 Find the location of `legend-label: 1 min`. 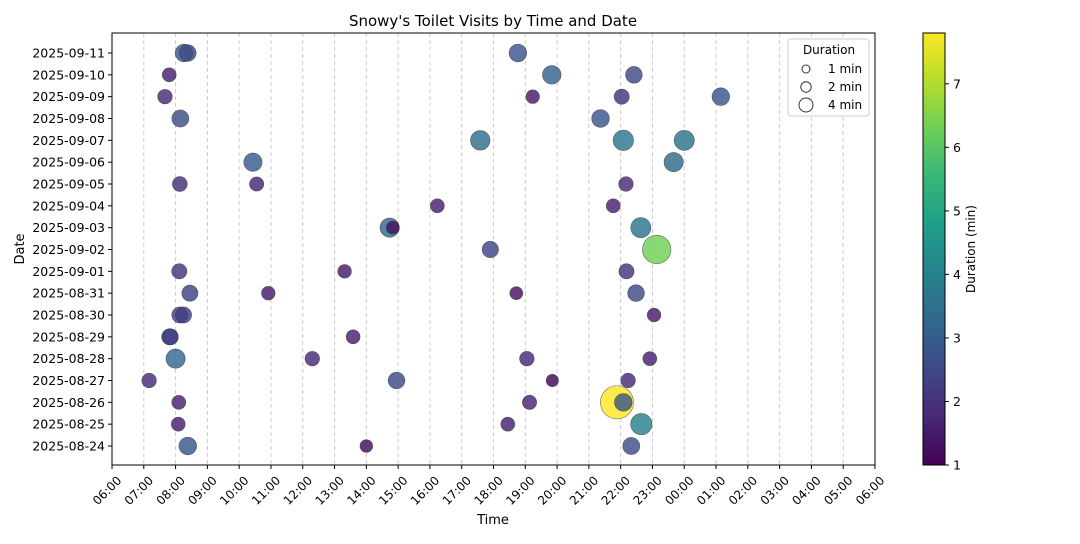

legend-label: 1 min is located at coordinates (845, 69).